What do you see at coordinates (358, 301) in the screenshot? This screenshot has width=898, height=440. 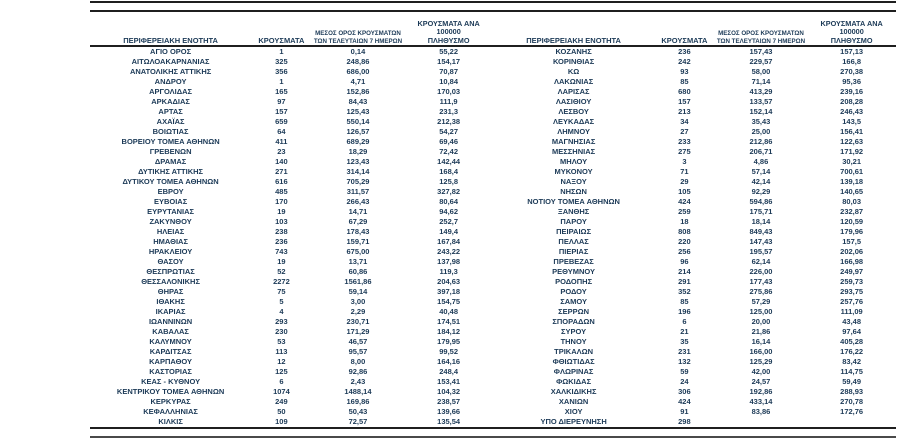 I see `avg7-cell: 3,00` at bounding box center [358, 301].